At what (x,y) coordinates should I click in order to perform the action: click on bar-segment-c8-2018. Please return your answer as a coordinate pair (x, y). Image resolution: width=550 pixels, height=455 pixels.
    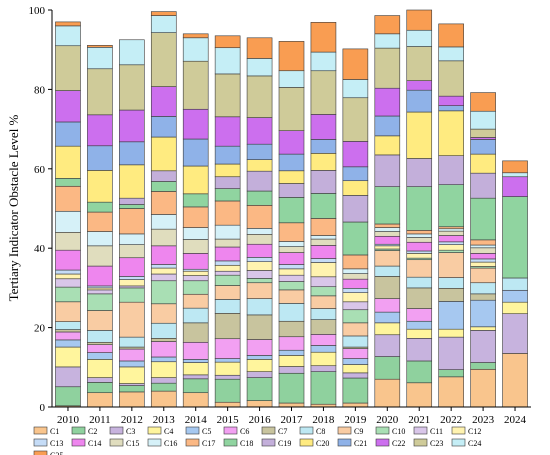
    Looking at the image, I should click on (323, 314).